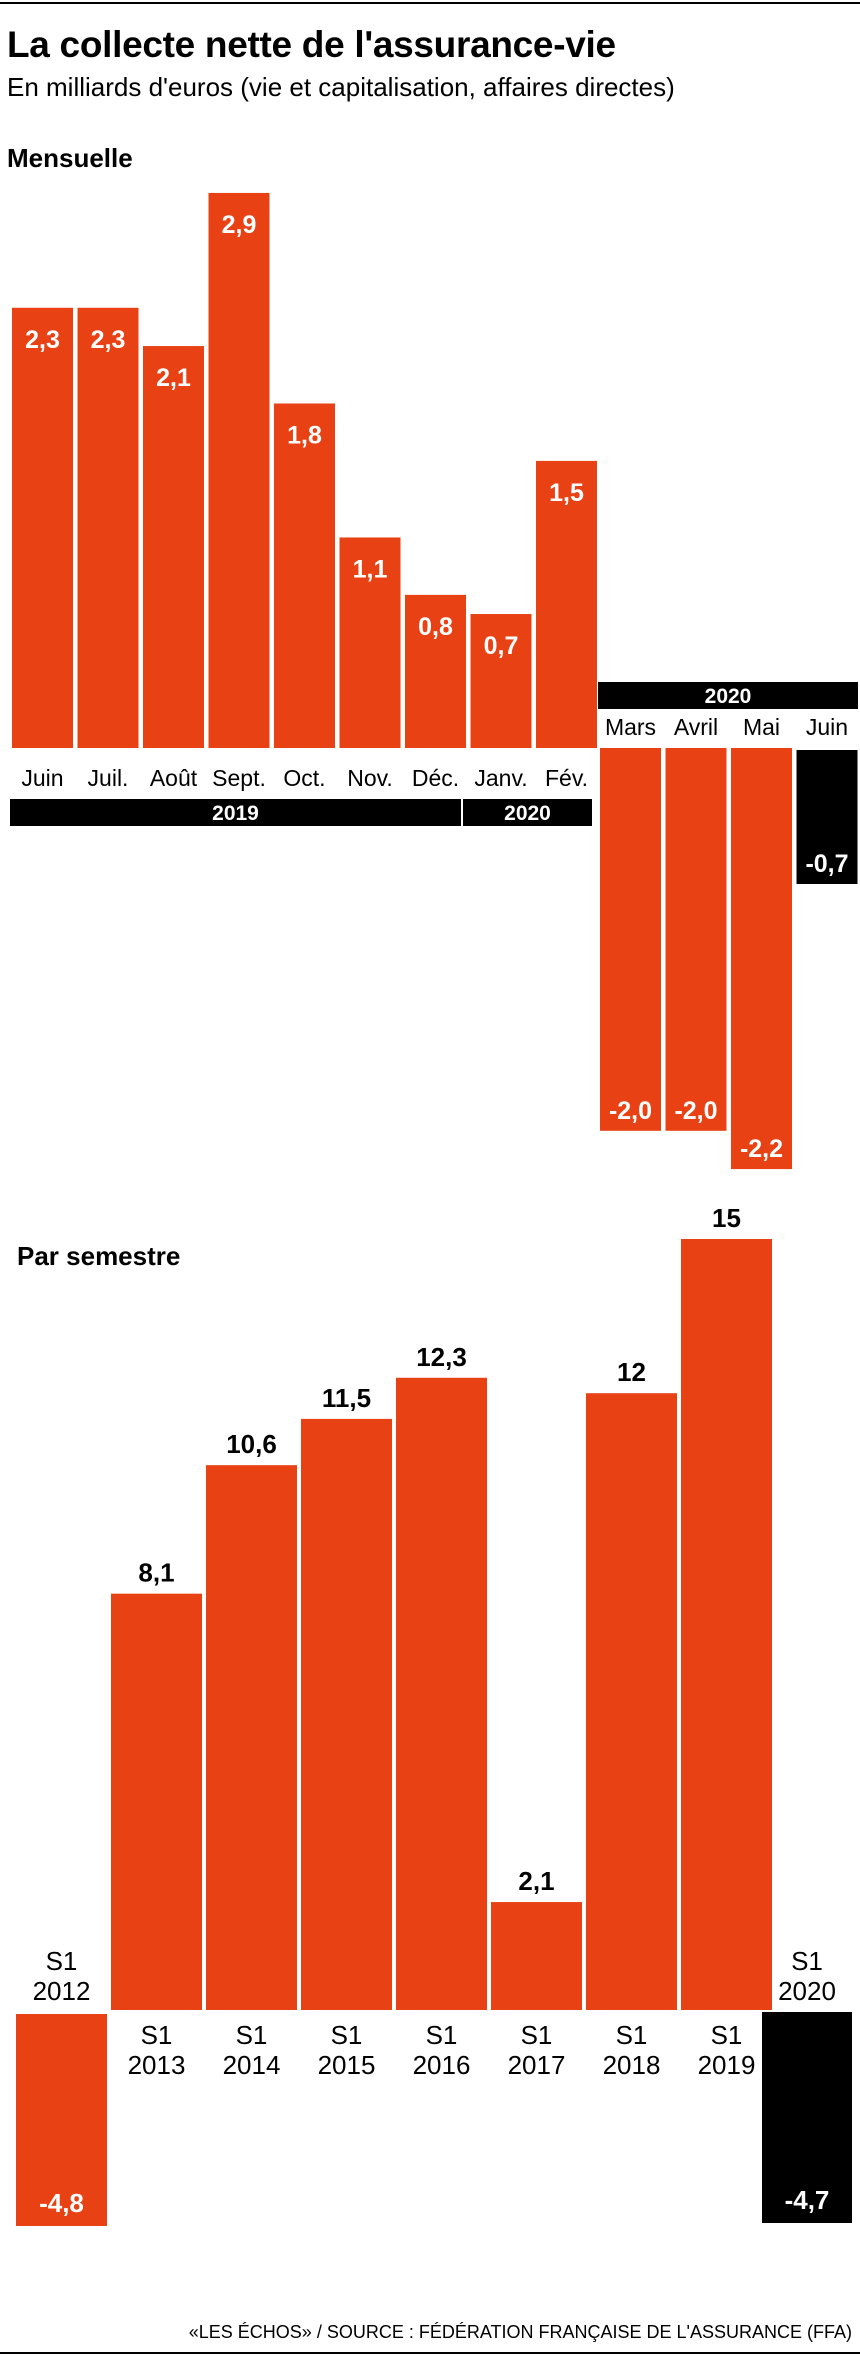 This screenshot has height=2356, width=860. I want to click on semester-value-label: 8,1, so click(156, 1573).